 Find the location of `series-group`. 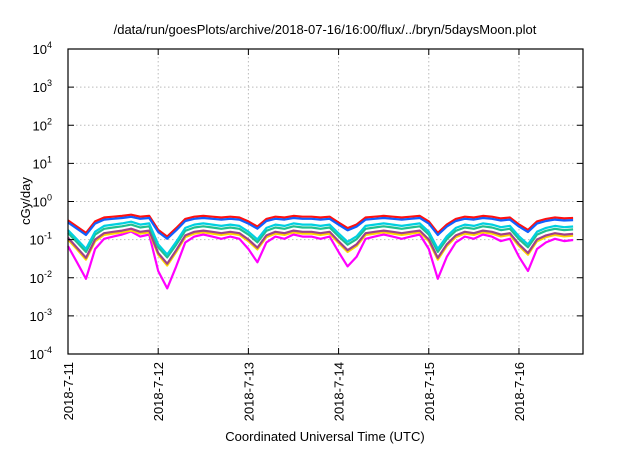

series-group is located at coordinates (320, 251).